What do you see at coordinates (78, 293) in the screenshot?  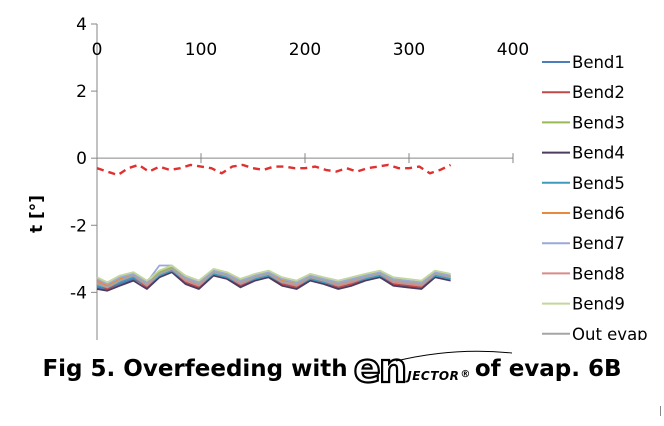 I see `y-tick-label: -4` at bounding box center [78, 293].